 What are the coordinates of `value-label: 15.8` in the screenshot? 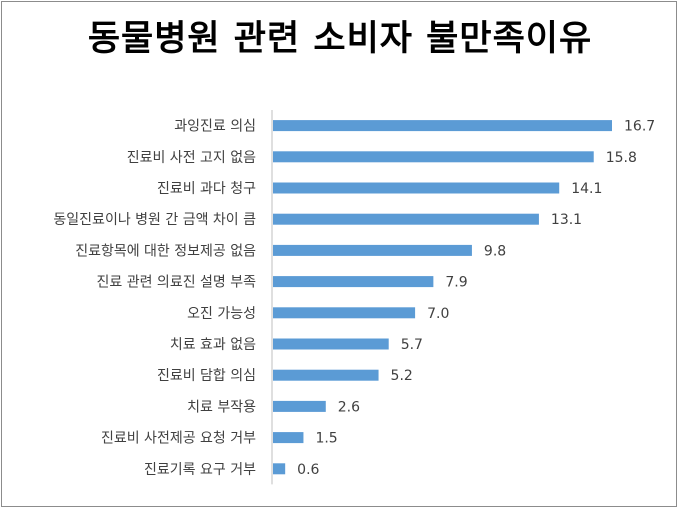 It's located at (621, 158).